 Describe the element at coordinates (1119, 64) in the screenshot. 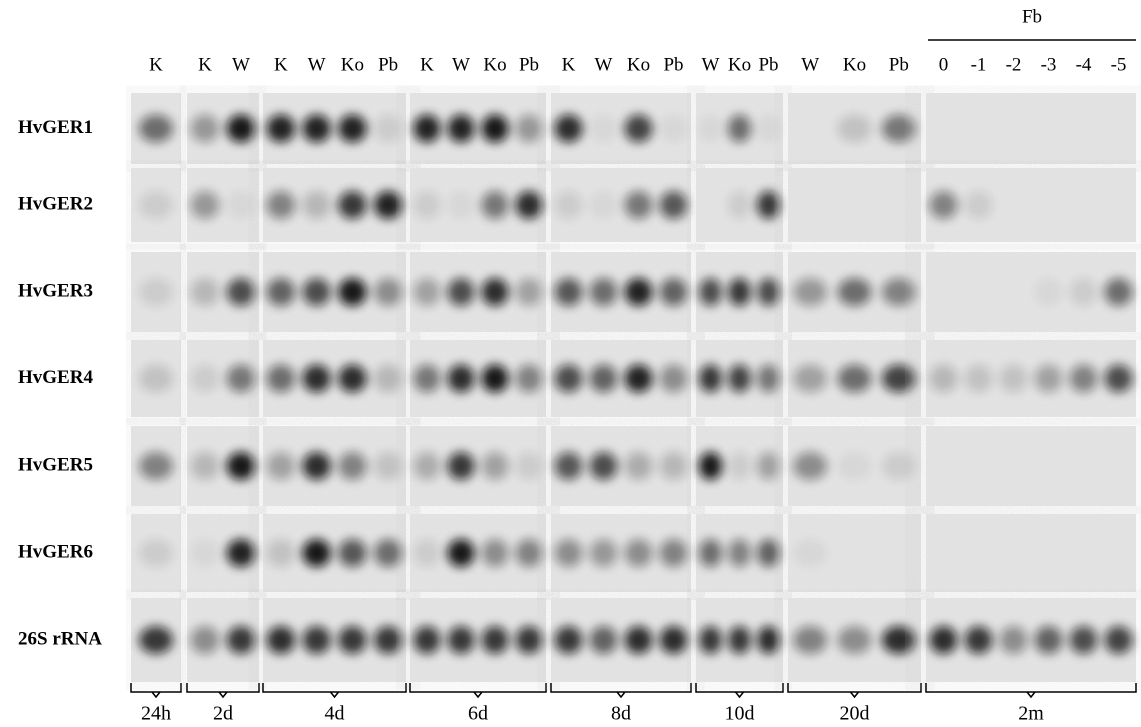

I see `lane-label: -5` at that location.